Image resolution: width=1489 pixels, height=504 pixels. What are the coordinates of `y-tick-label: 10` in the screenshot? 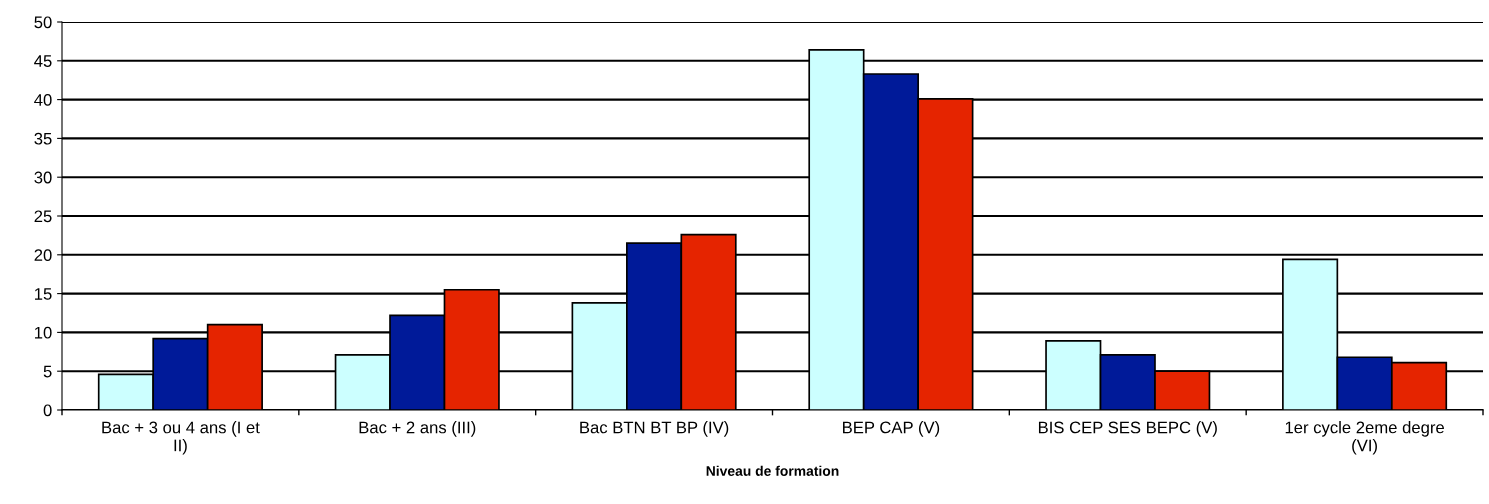 It's located at (43, 332).